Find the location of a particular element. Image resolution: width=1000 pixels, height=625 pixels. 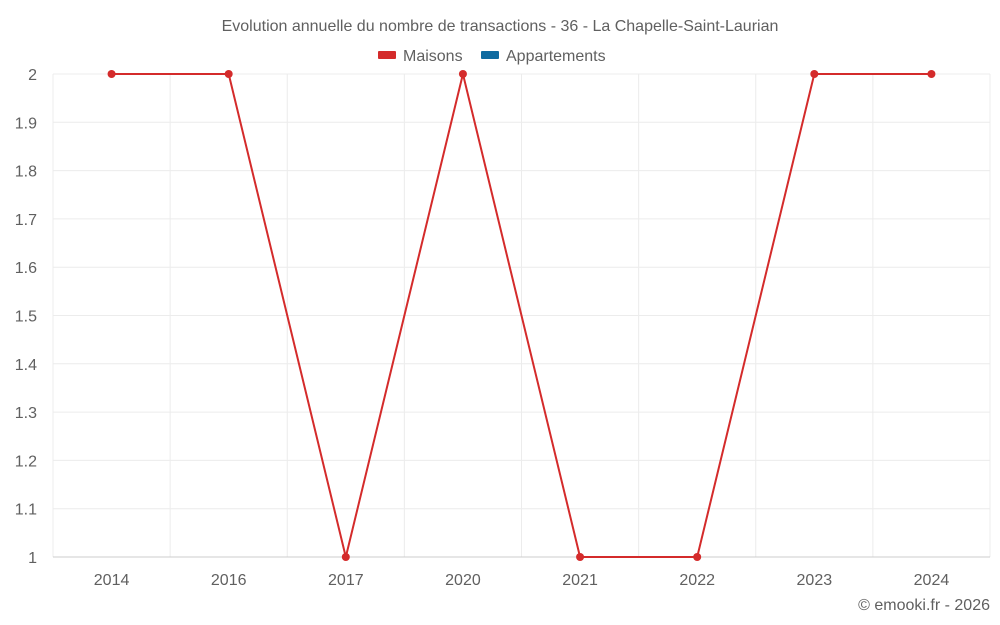

legend: Maisons Appartements is located at coordinates (492, 56).